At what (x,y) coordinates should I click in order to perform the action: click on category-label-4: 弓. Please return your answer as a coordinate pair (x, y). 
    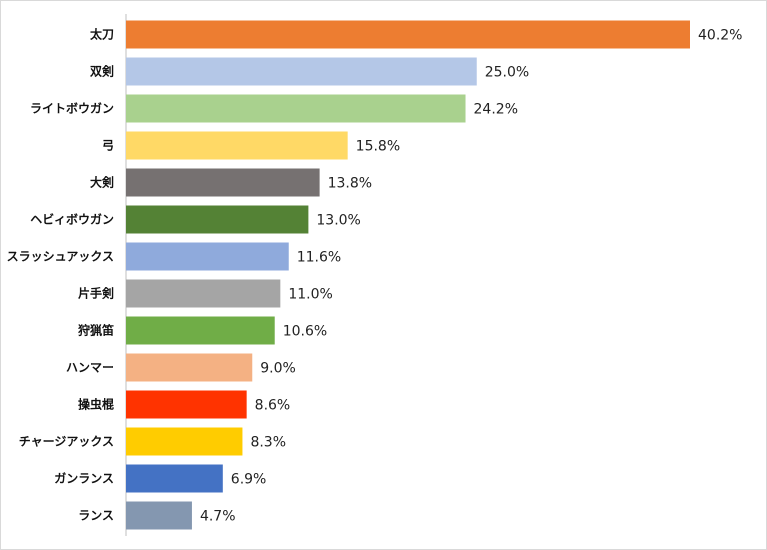
    Looking at the image, I should click on (108, 146).